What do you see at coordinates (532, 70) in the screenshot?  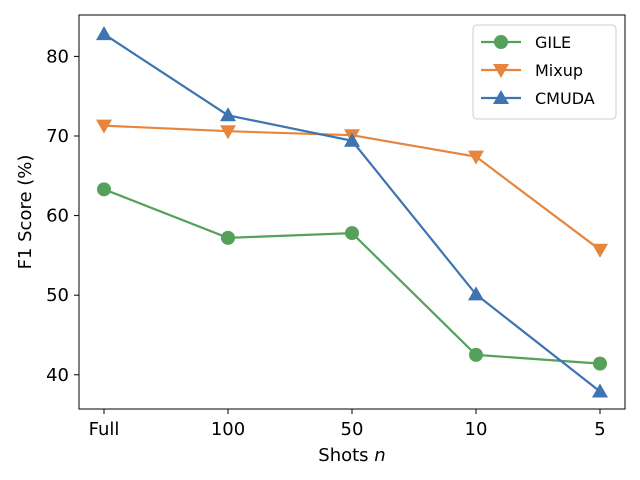 I see `legend-item-mixup: Mixup` at bounding box center [532, 70].